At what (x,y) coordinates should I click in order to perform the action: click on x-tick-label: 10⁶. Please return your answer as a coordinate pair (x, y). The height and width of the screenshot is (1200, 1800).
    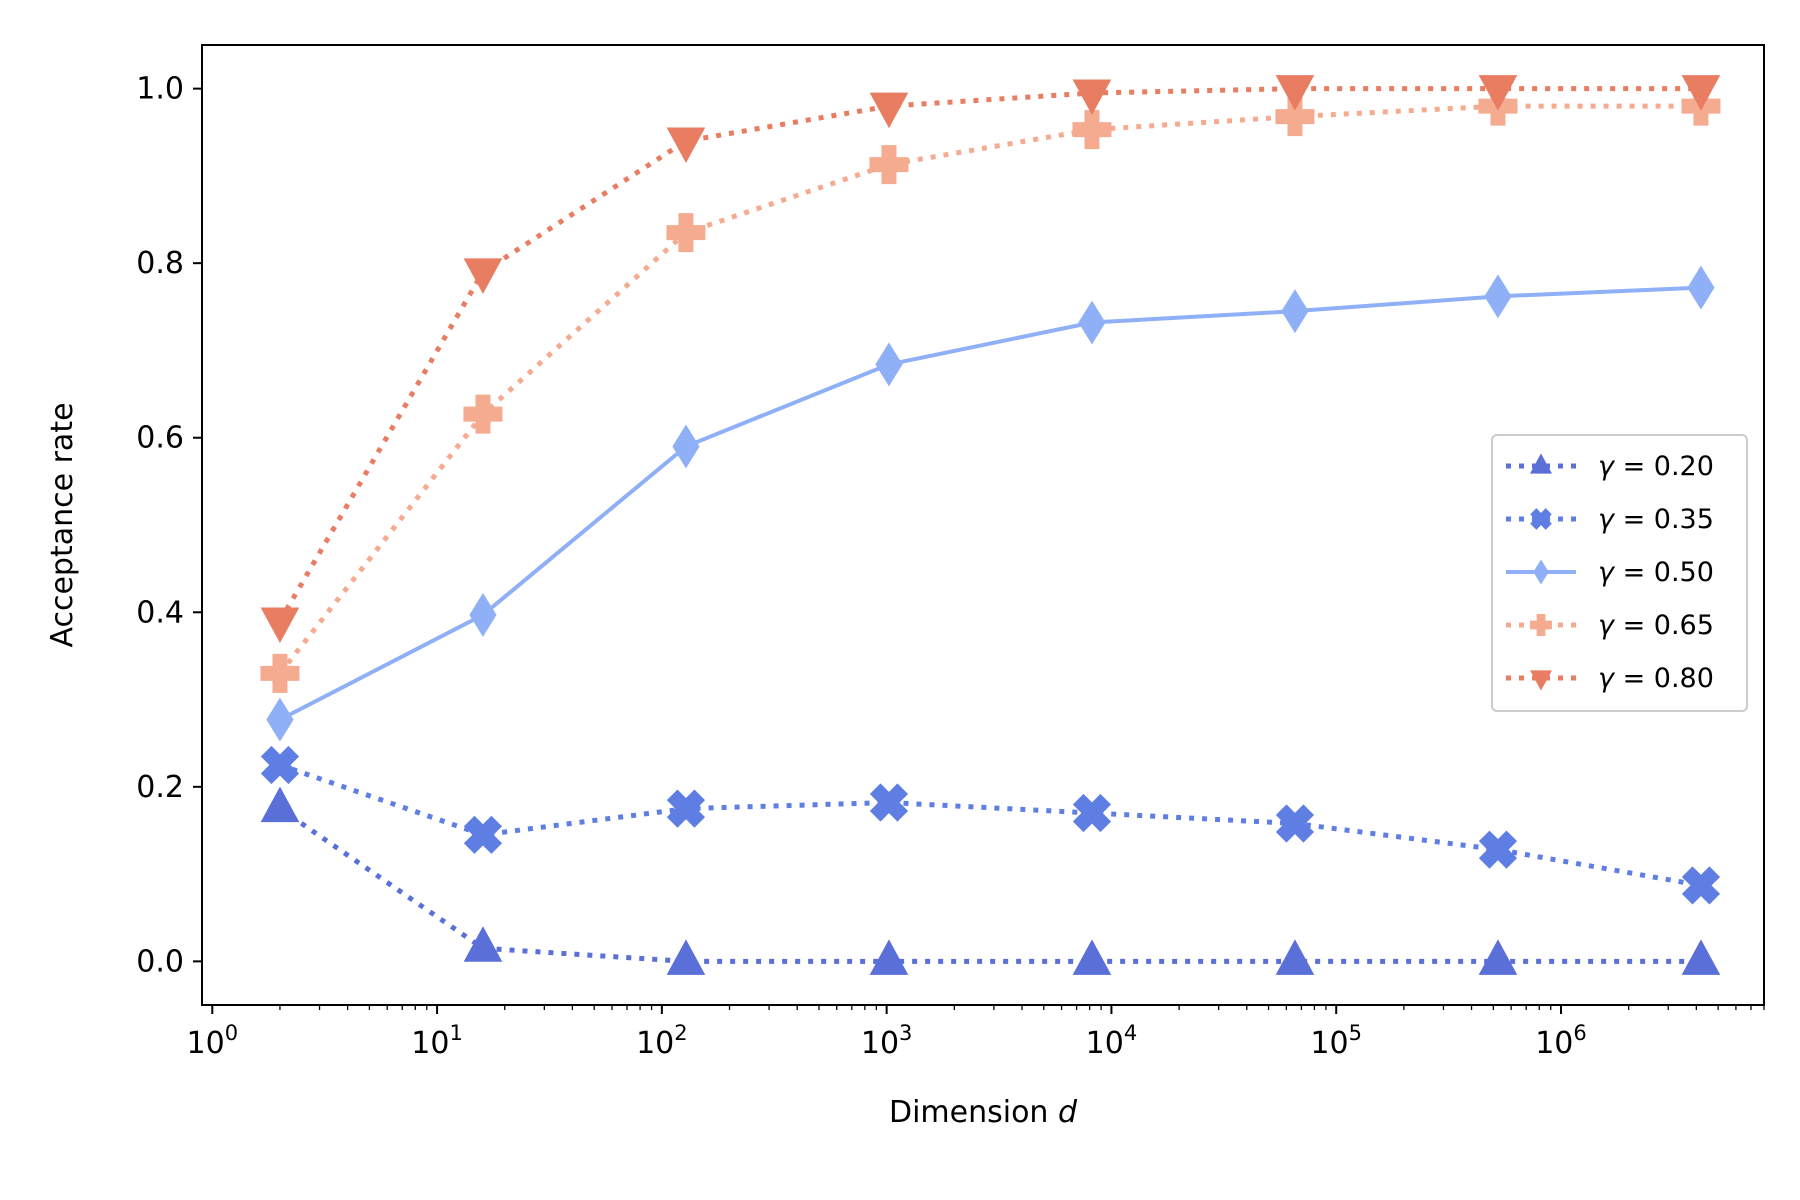
    Looking at the image, I should click on (1561, 1041).